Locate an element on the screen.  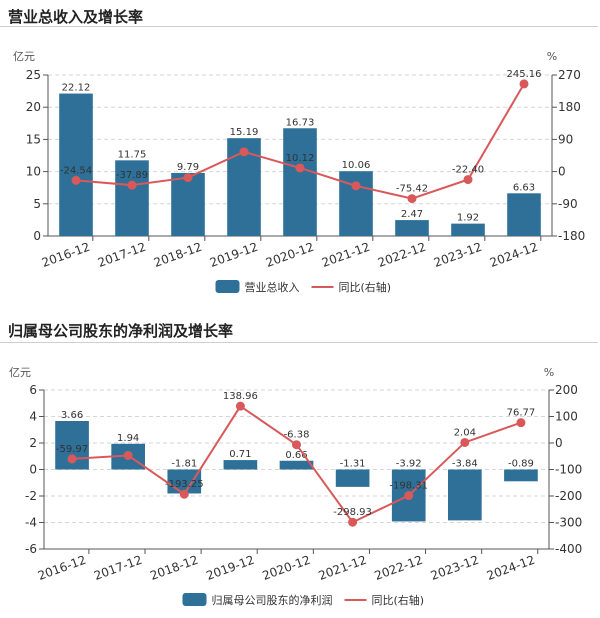
bar-value-label: -3.84 is located at coordinates (465, 464).